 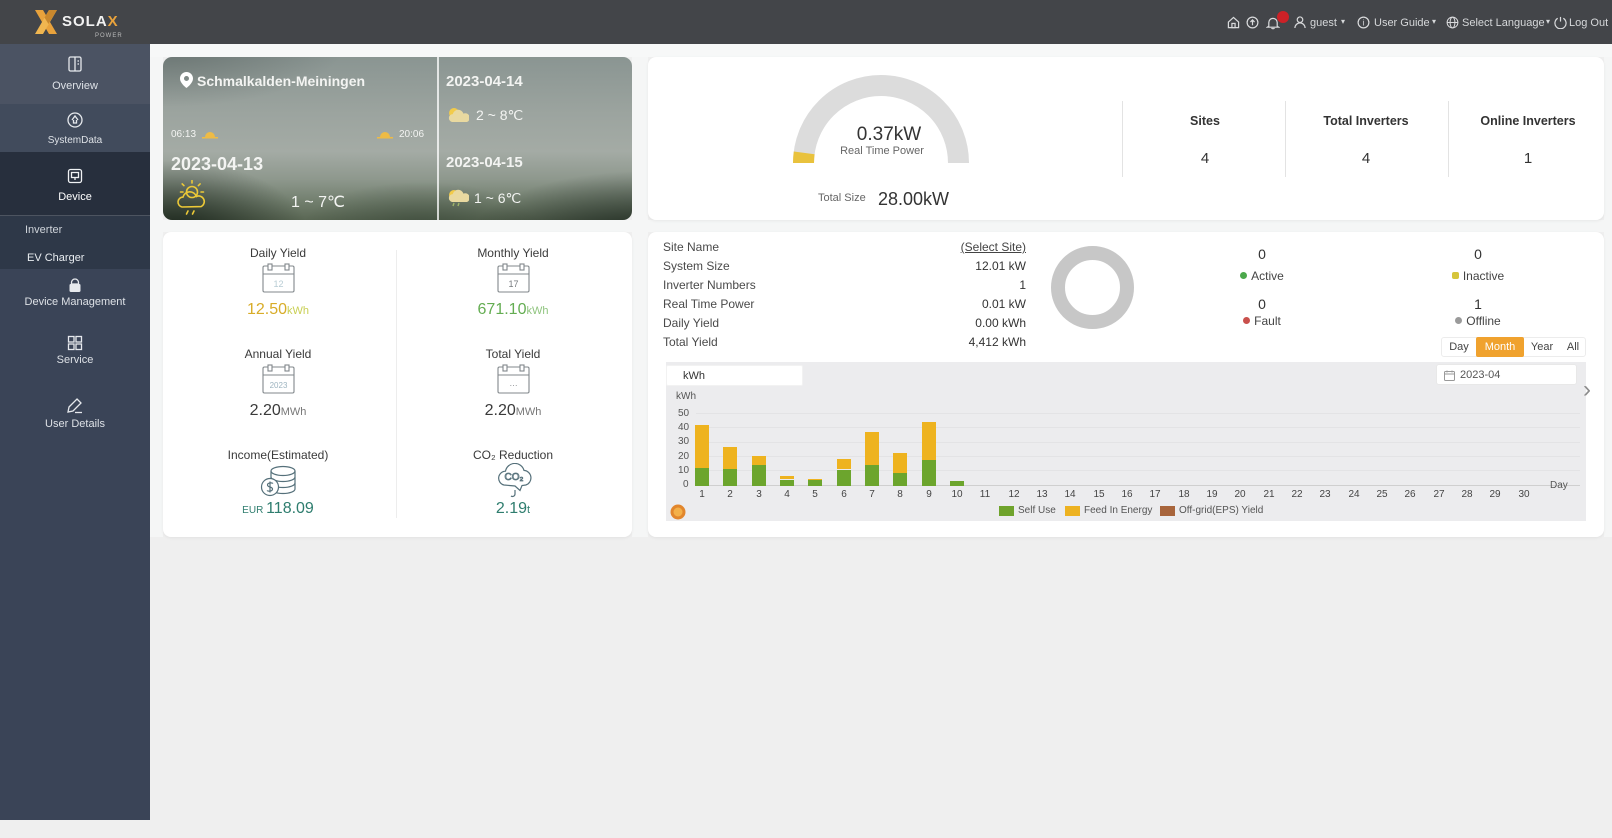 What do you see at coordinates (1364, 22) in the screenshot?
I see `svg-text: i` at bounding box center [1364, 22].